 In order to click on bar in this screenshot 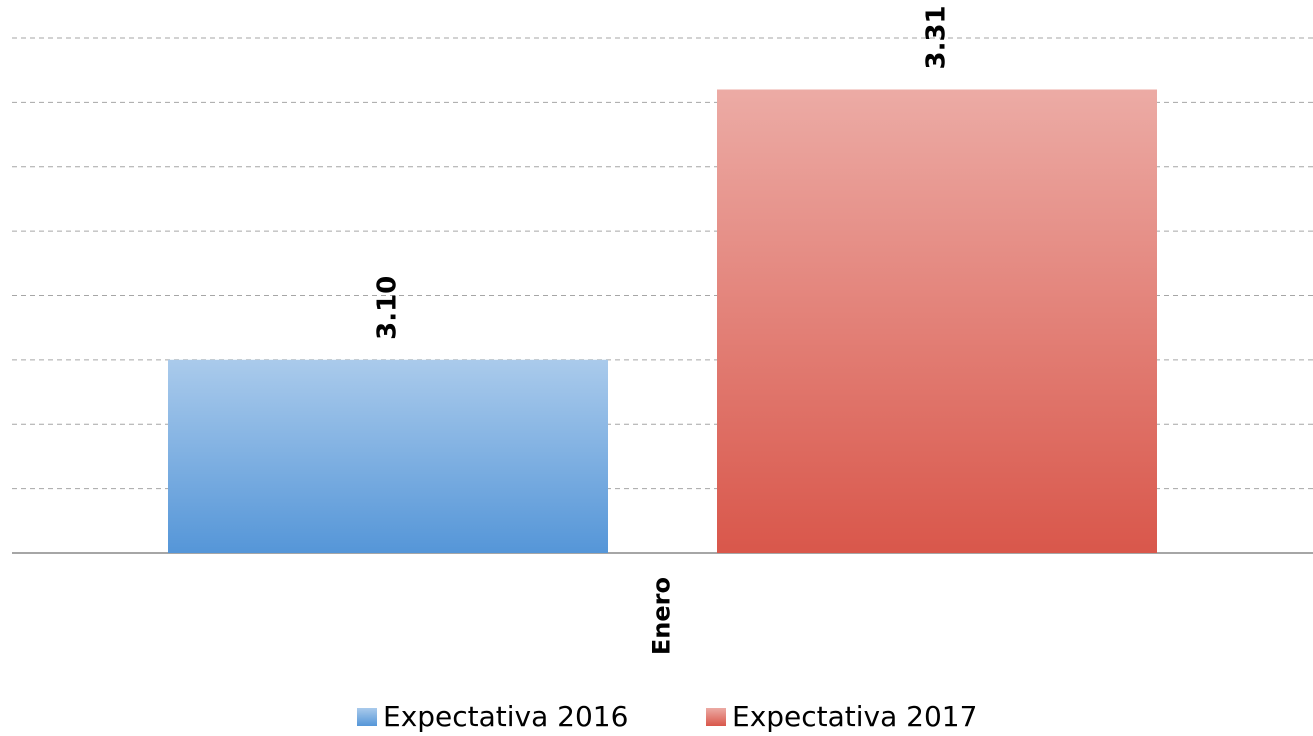, I will do `click(388, 456)`.